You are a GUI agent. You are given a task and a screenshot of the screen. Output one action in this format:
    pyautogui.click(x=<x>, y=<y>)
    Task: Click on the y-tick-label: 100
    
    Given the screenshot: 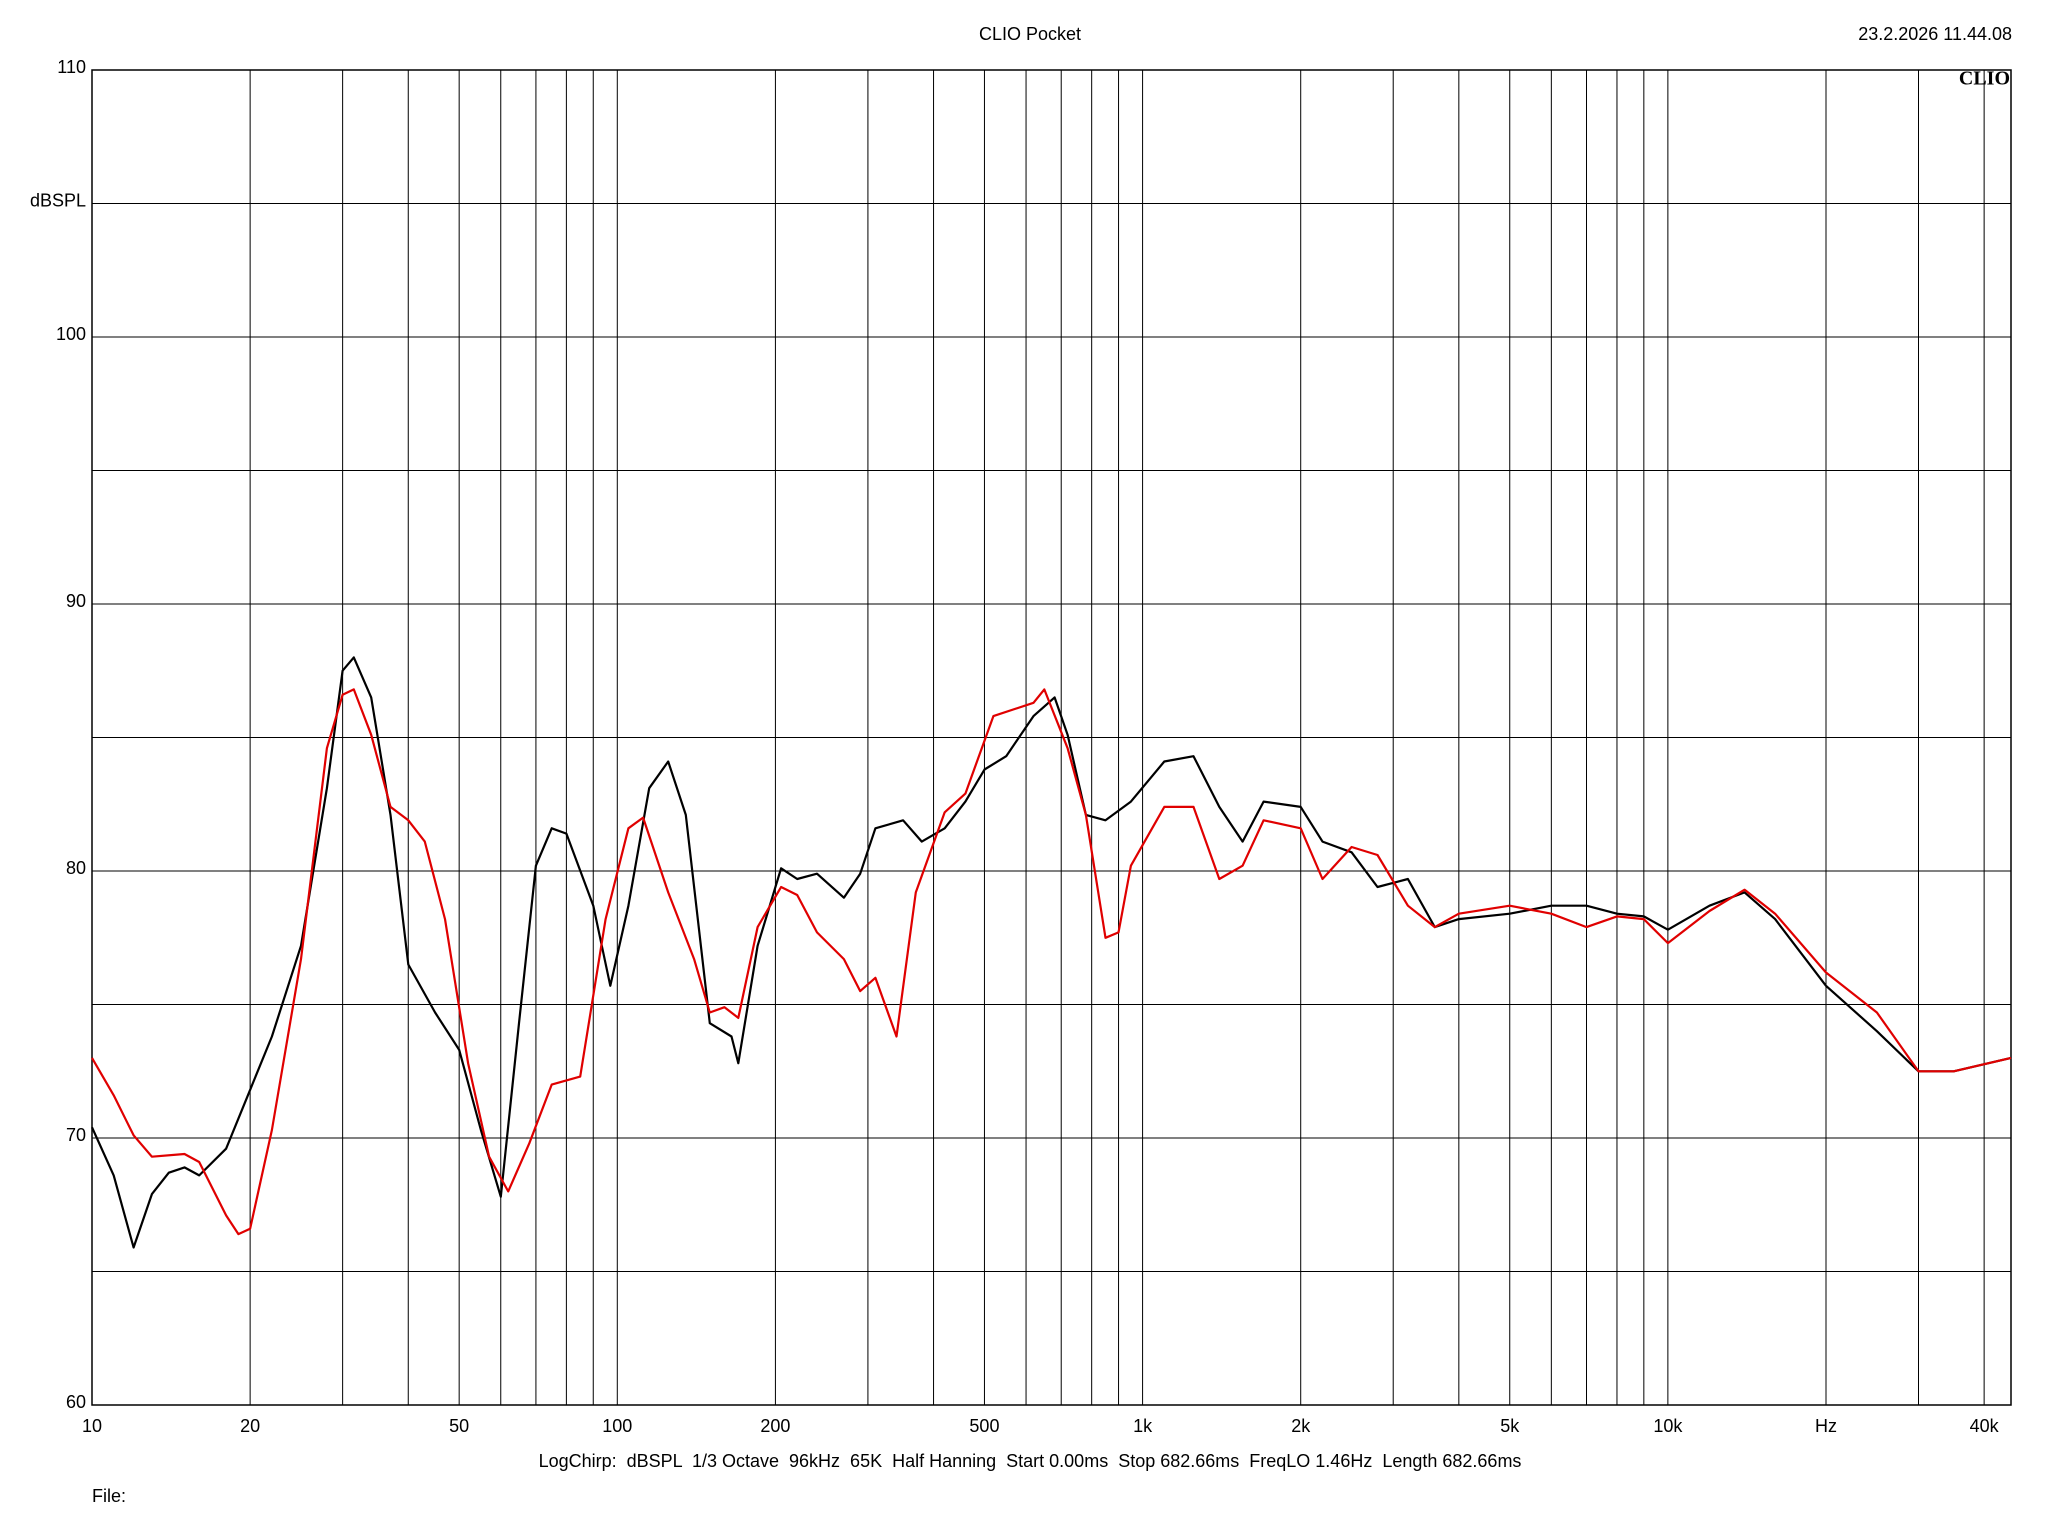 What is the action you would take?
    pyautogui.click(x=71, y=334)
    